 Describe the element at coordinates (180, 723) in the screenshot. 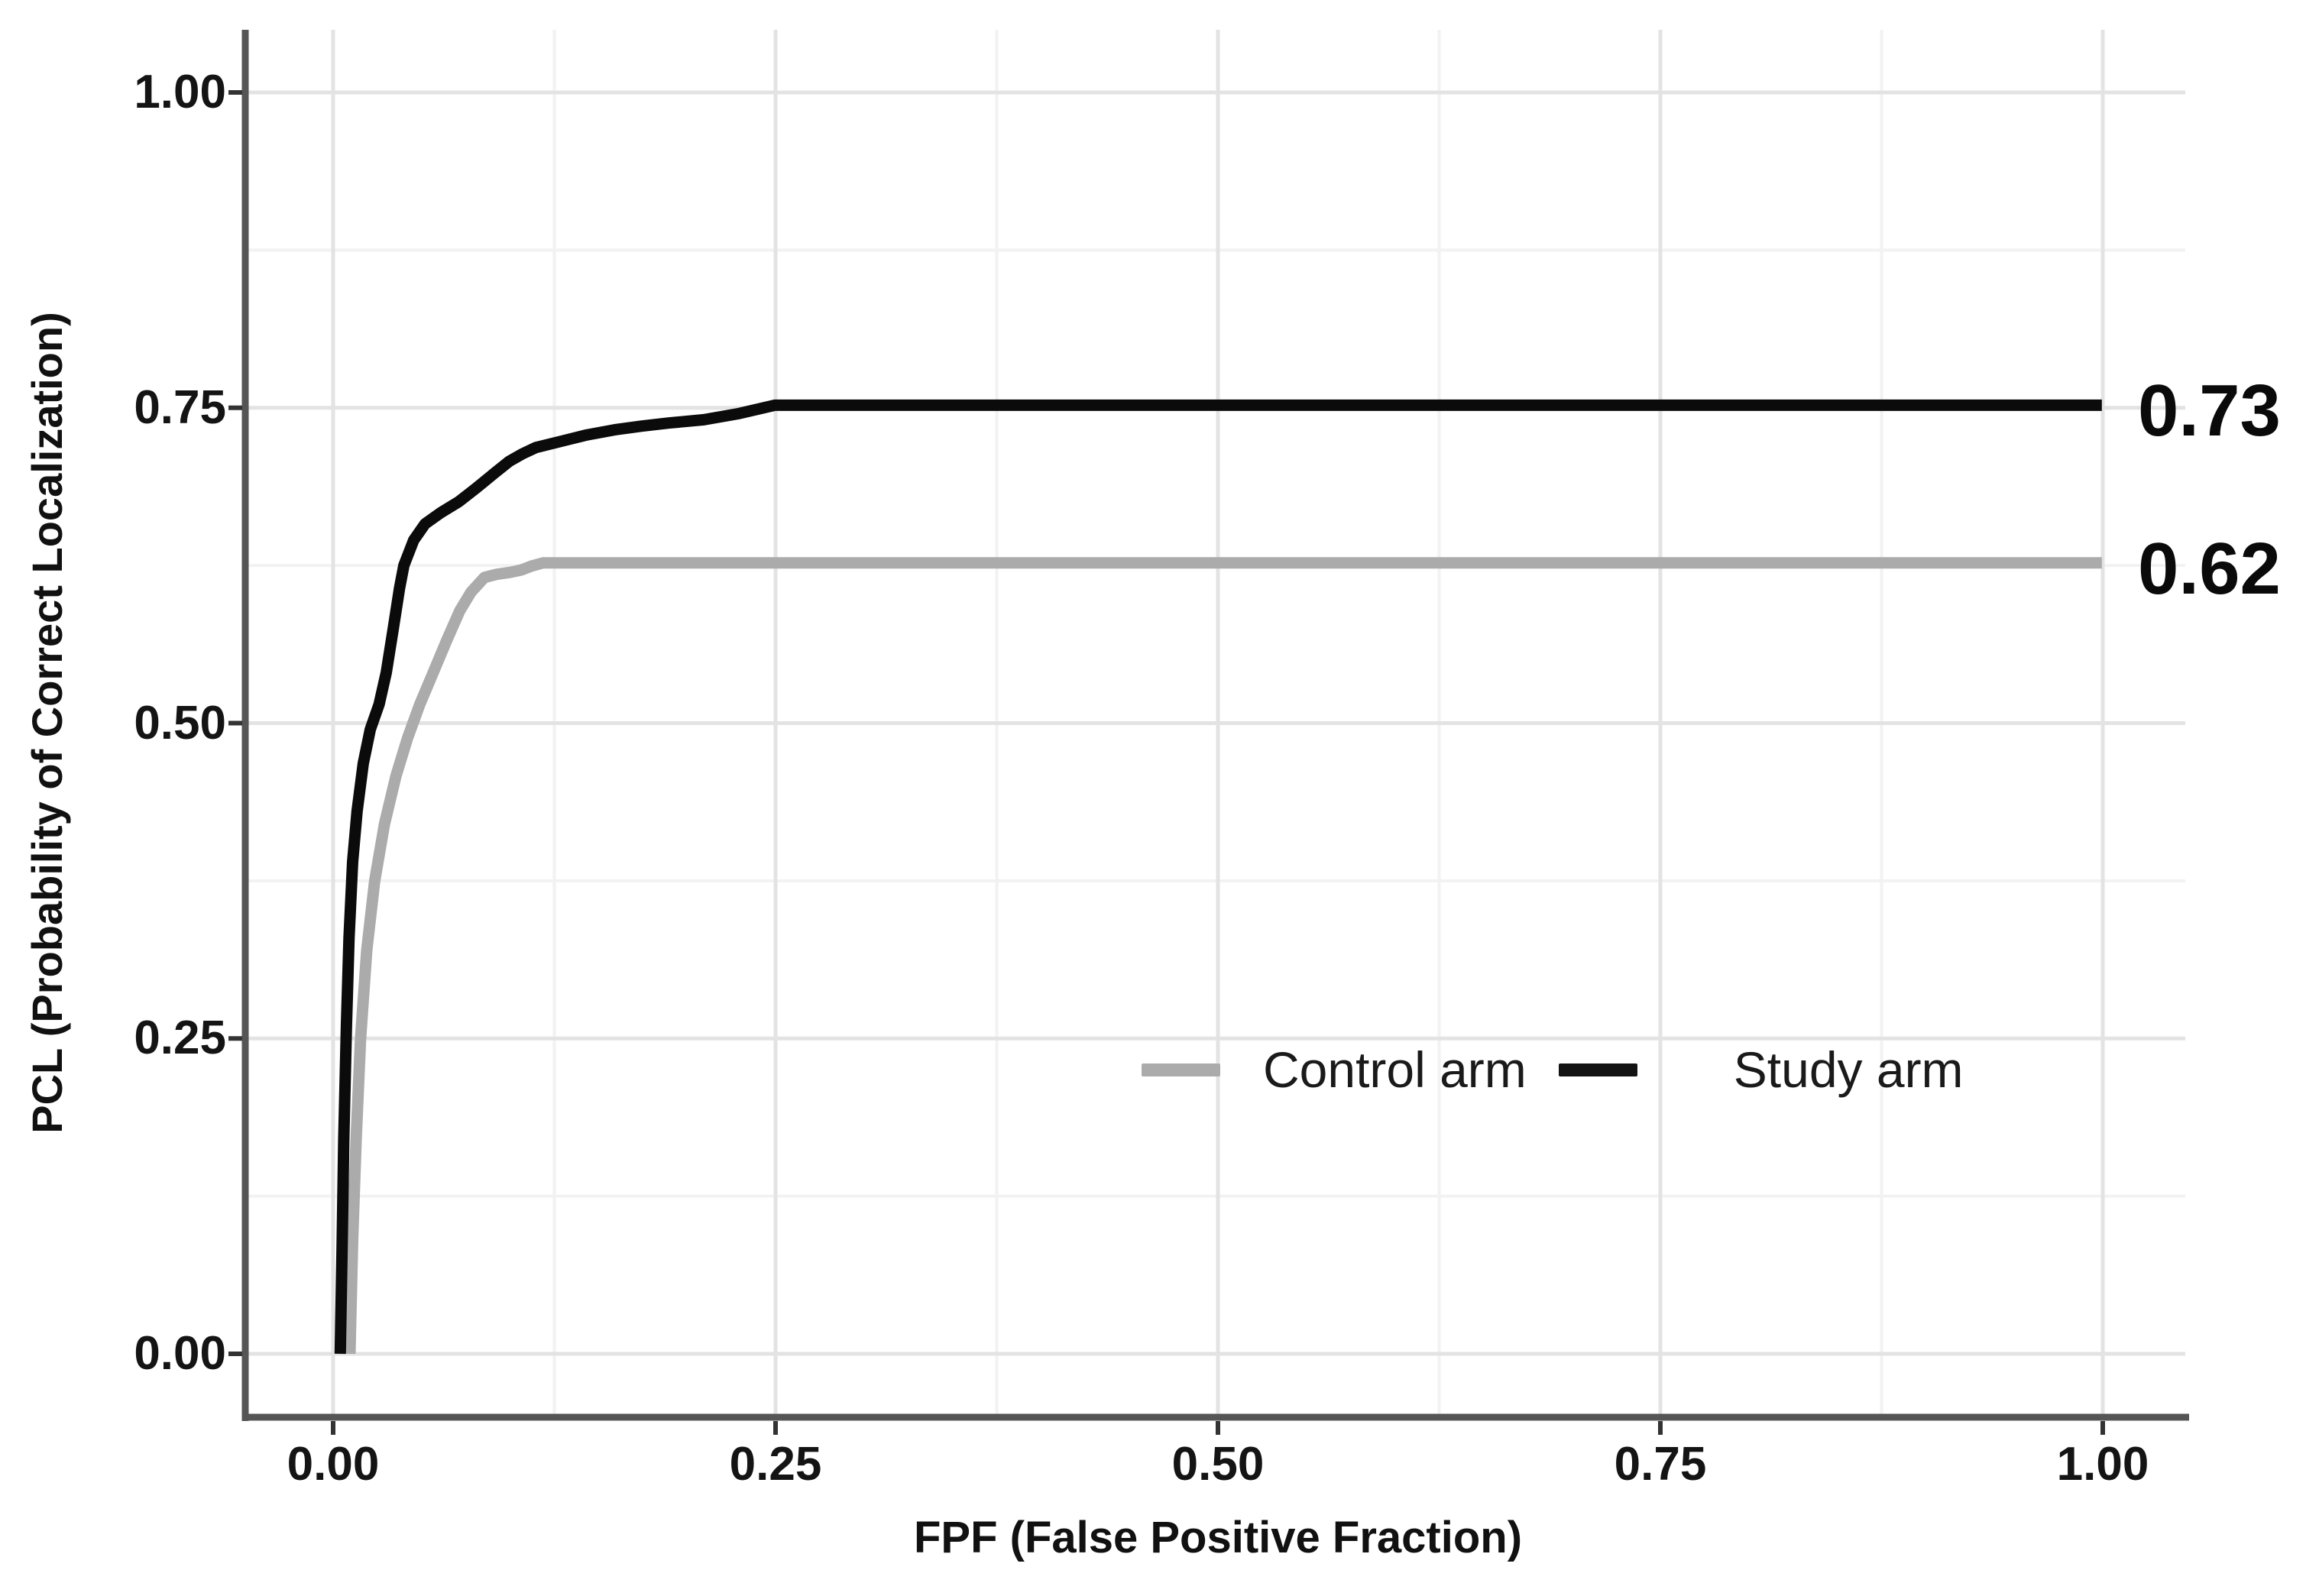

I see `y-tick-label-0.50: 0.50` at that location.